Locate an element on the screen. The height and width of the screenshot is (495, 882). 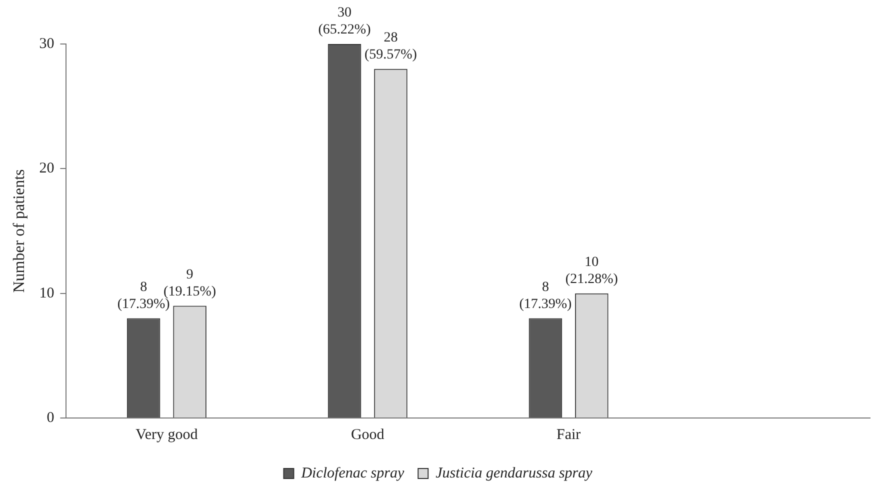
data-label: 9 (19.15%) is located at coordinates (190, 283).